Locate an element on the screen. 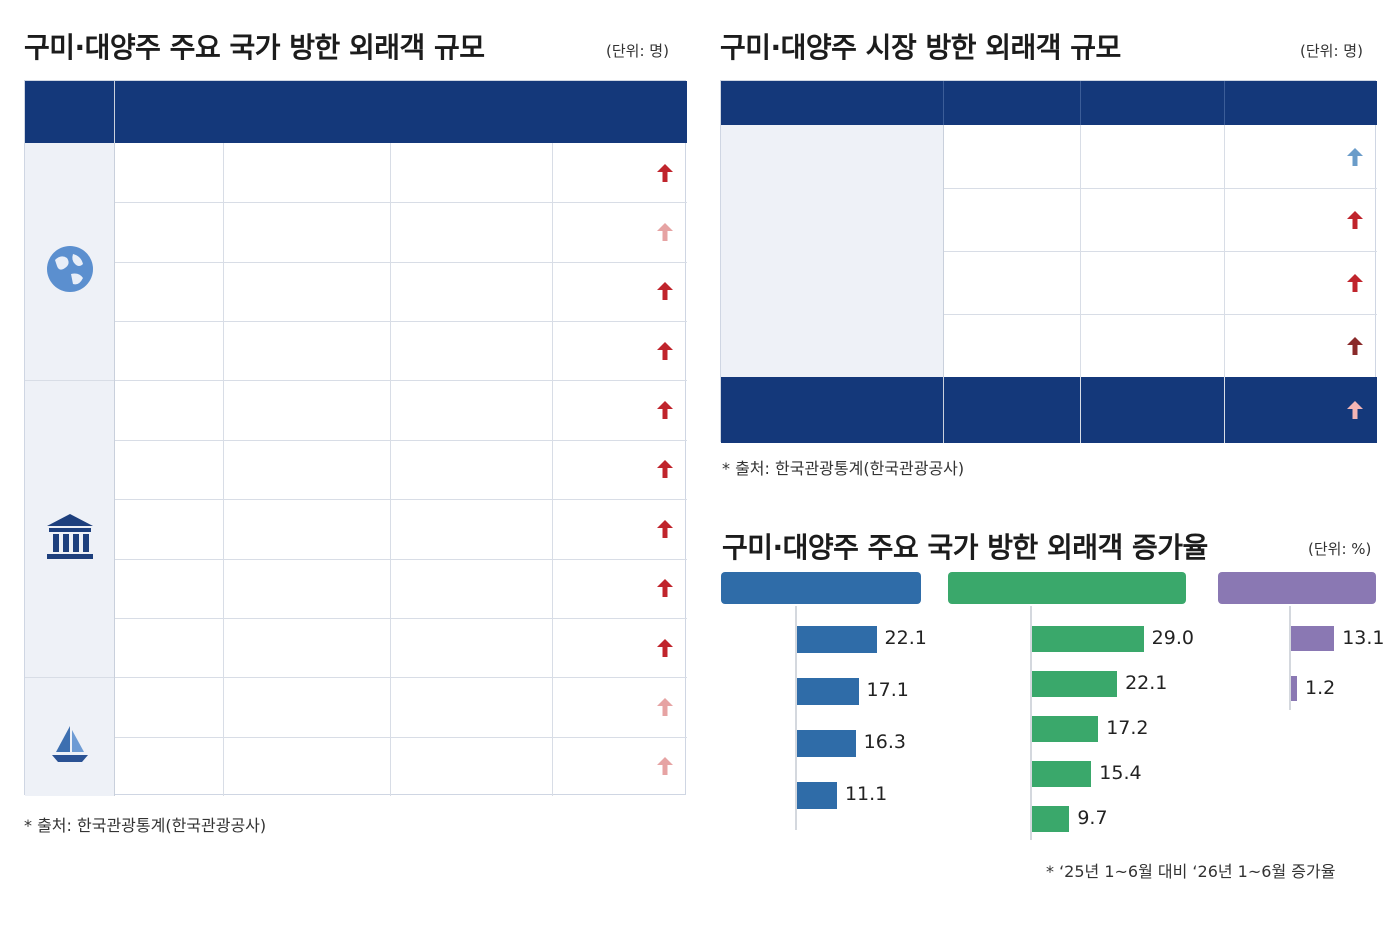 This screenshot has height=933, width=1400. sailboat-icon is located at coordinates (70, 746).